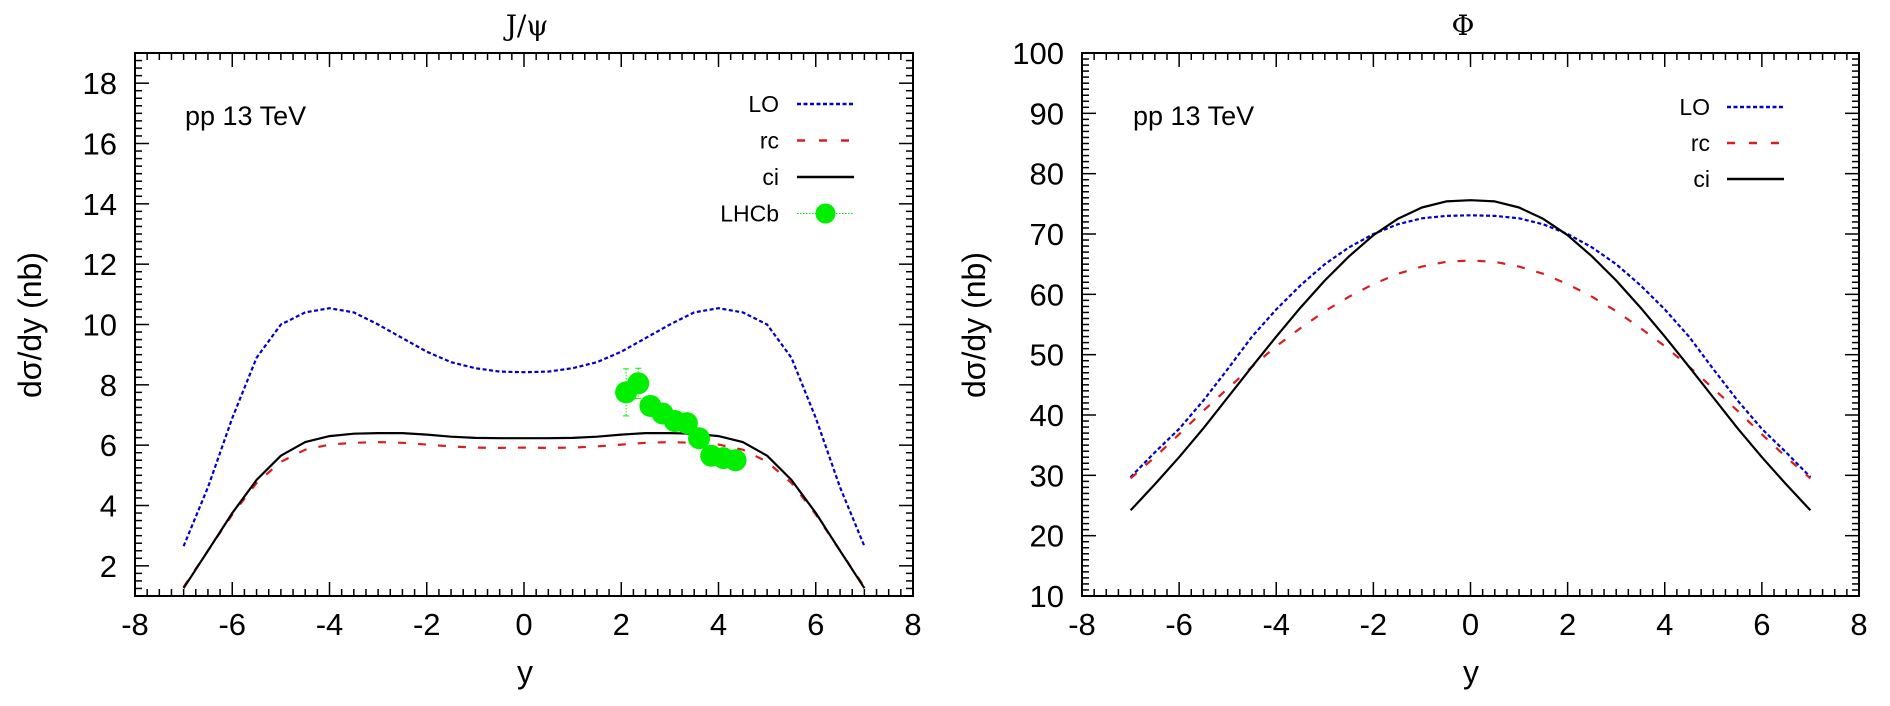  Describe the element at coordinates (108, 566) in the screenshot. I see `y-tick-label: 2` at that location.